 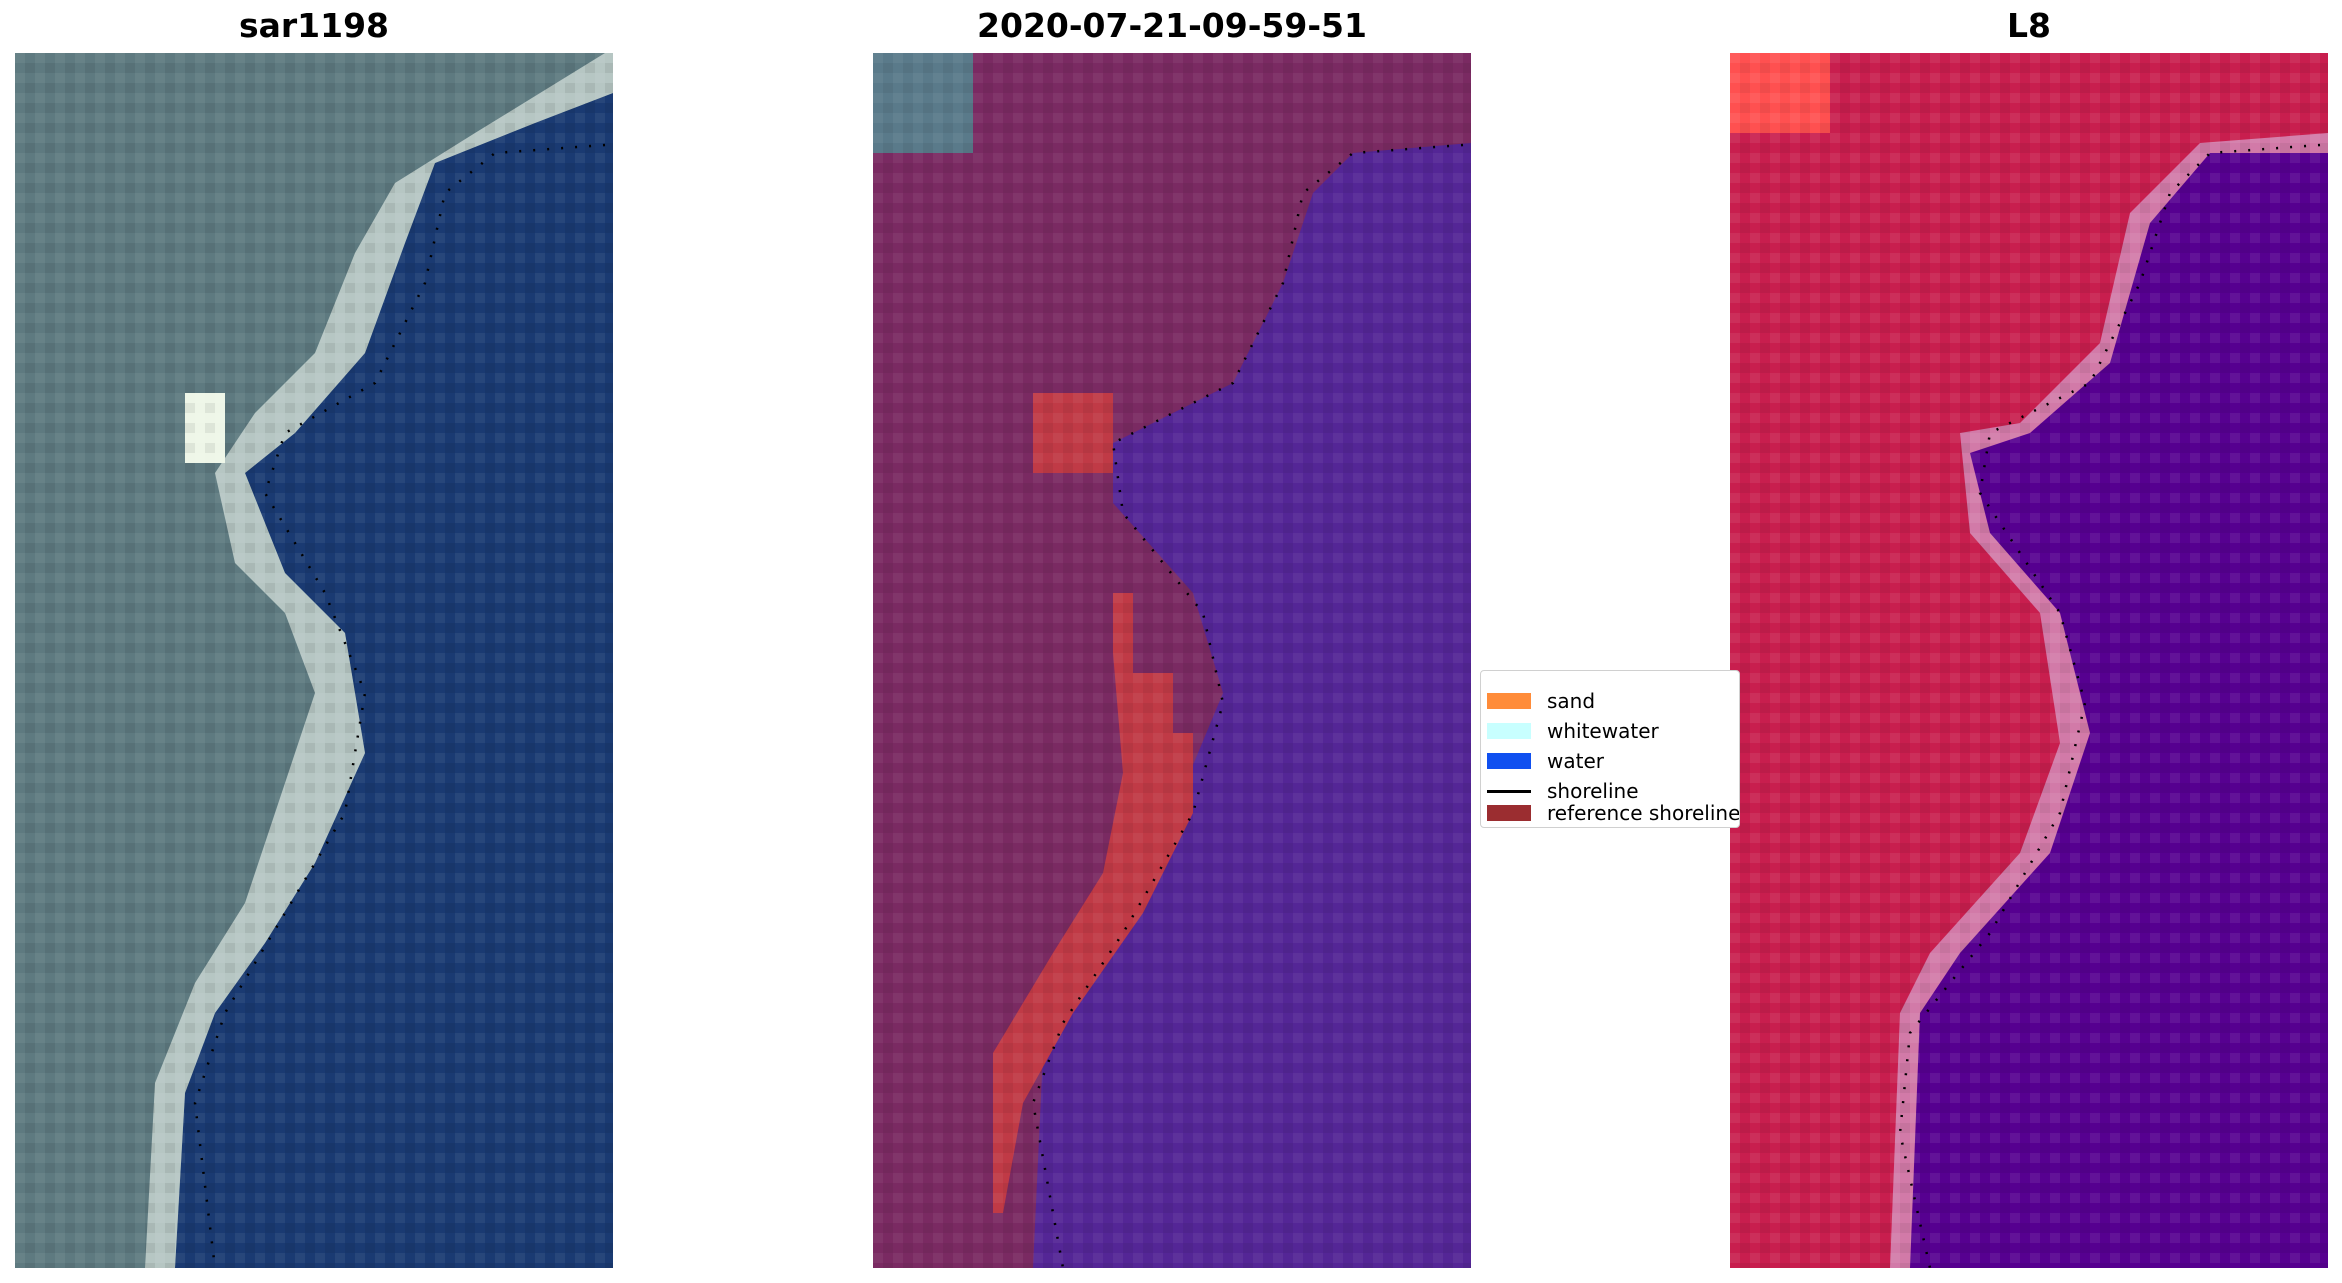 I want to click on legend-label: reference shoreline, so click(x=1643, y=813).